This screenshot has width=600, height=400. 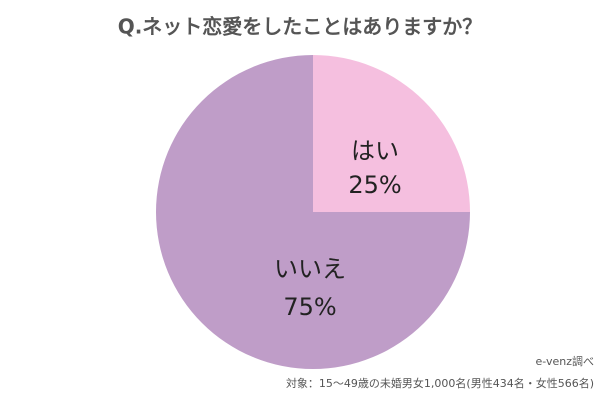 I want to click on slice-label: いいえ, so click(x=310, y=269).